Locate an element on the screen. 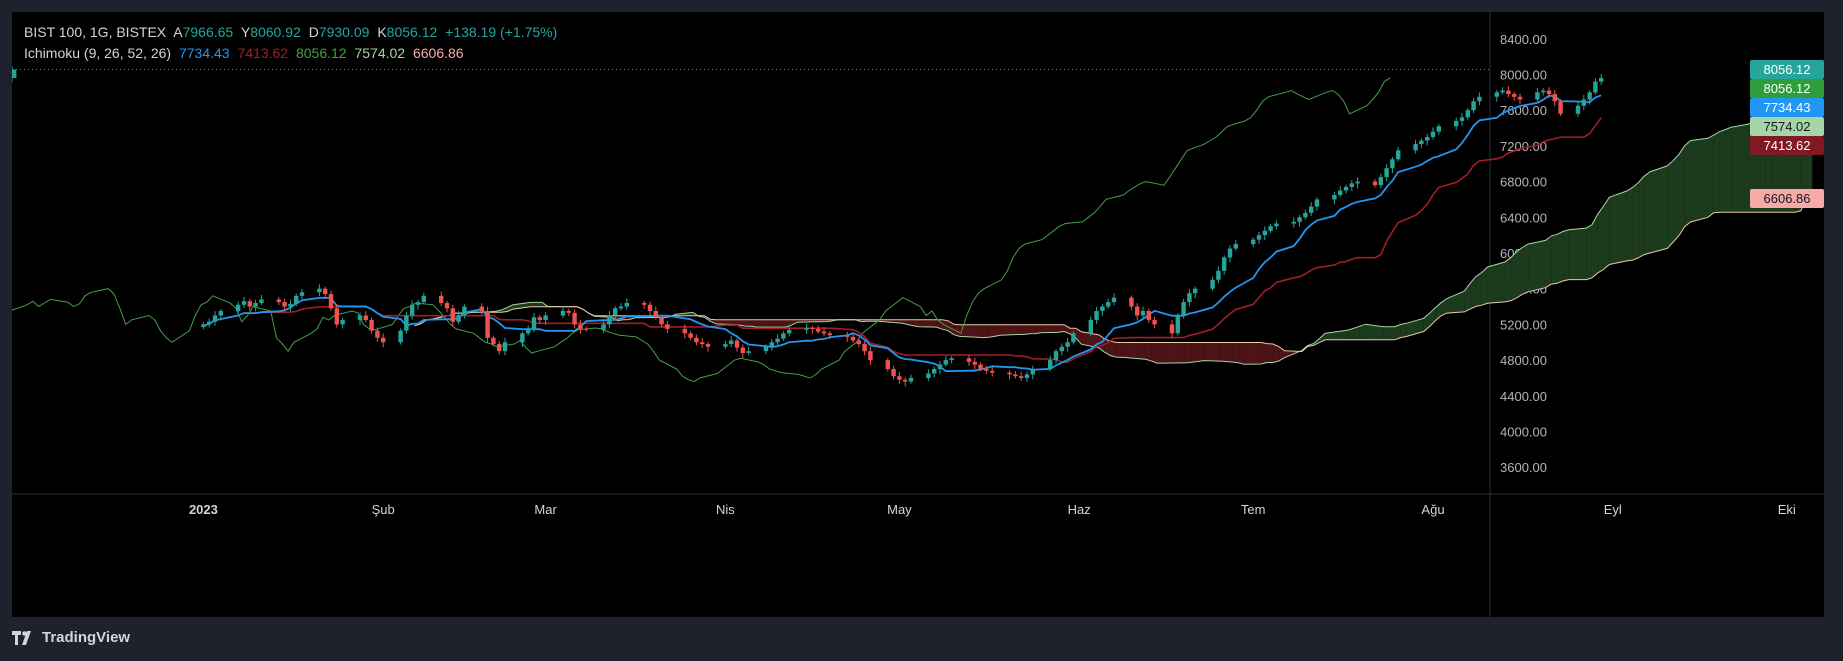  ohlc-low: D7930.09 is located at coordinates (339, 32).